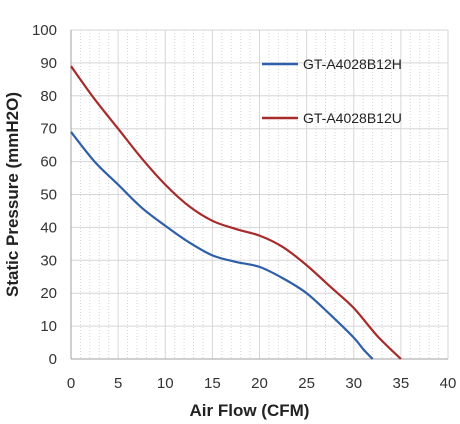 Image resolution: width=460 pixels, height=424 pixels. I want to click on y-tick-label: 100, so click(44, 30).